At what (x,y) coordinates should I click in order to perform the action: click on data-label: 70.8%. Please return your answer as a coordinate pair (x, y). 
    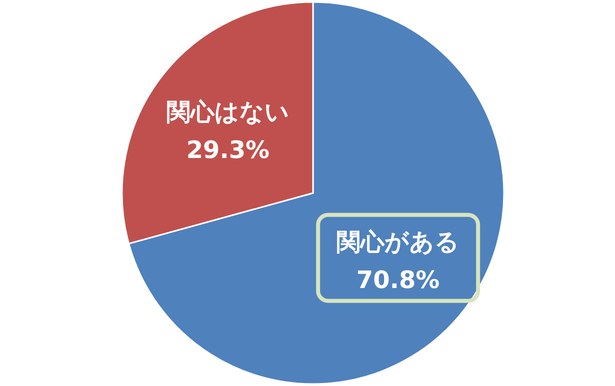
    Looking at the image, I should click on (398, 280).